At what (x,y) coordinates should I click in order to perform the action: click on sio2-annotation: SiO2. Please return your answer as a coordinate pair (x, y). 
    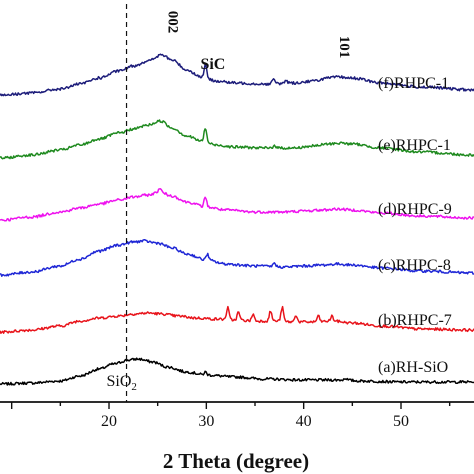
    Looking at the image, I should click on (122, 383).